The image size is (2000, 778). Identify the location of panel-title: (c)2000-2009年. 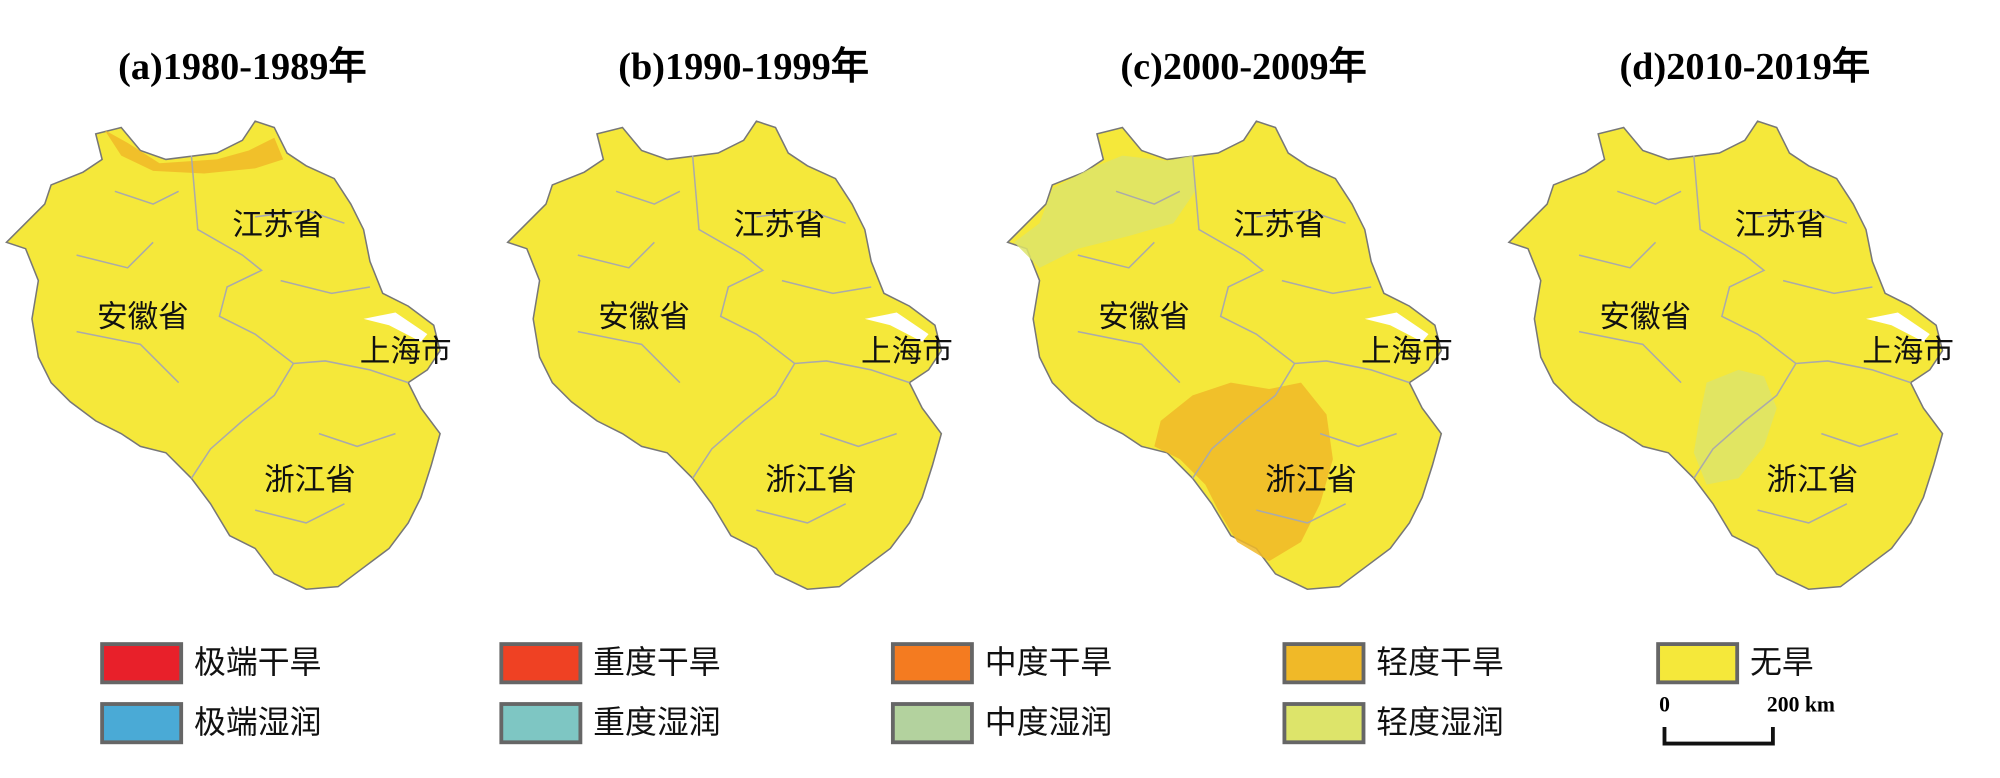
(1243, 66).